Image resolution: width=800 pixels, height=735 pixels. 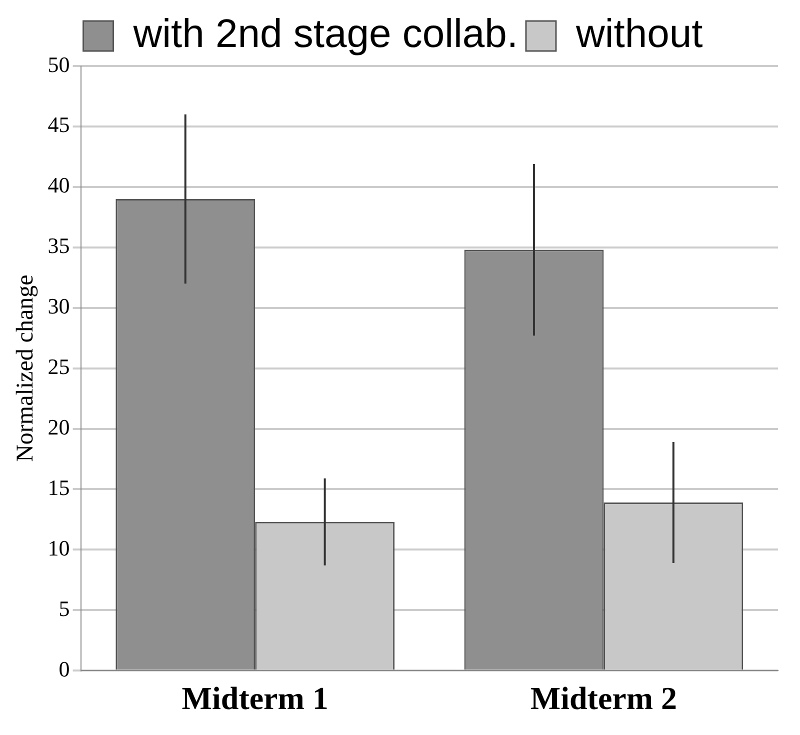 I want to click on y-tick-label: 20, so click(x=59, y=427).